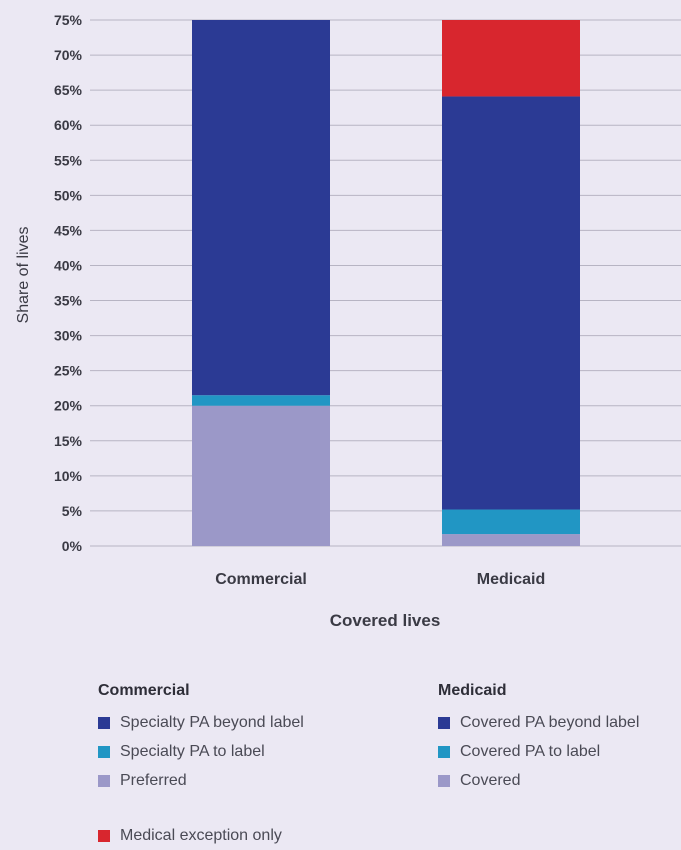 Image resolution: width=681 pixels, height=850 pixels. I want to click on bar-segment-medicaid-covered-pa-beyond-label, so click(511, 303).